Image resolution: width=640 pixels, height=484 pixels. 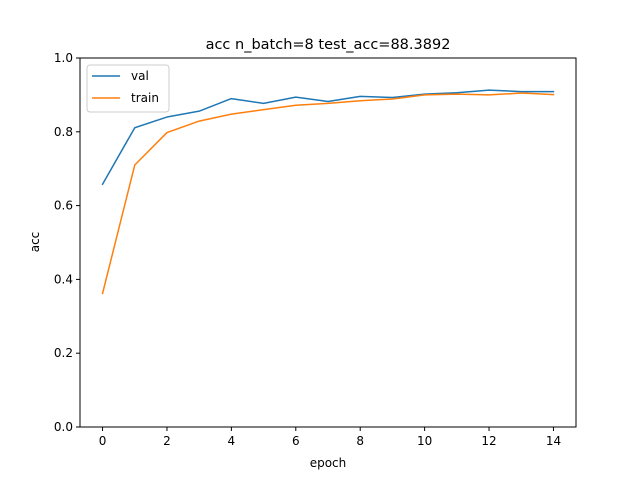 I want to click on x-axis-ticks: 0 2 4 6 8 10 12 14, so click(x=330, y=437).